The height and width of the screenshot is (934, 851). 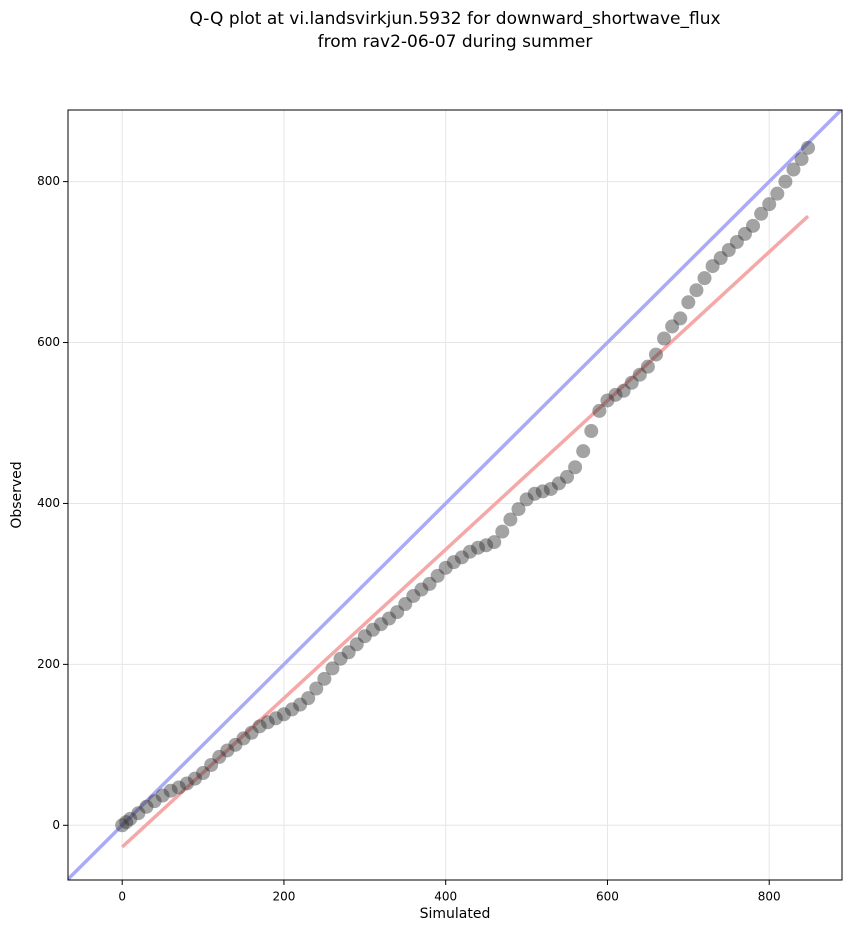 What do you see at coordinates (283, 897) in the screenshot?
I see `x-tick-label: 200` at bounding box center [283, 897].